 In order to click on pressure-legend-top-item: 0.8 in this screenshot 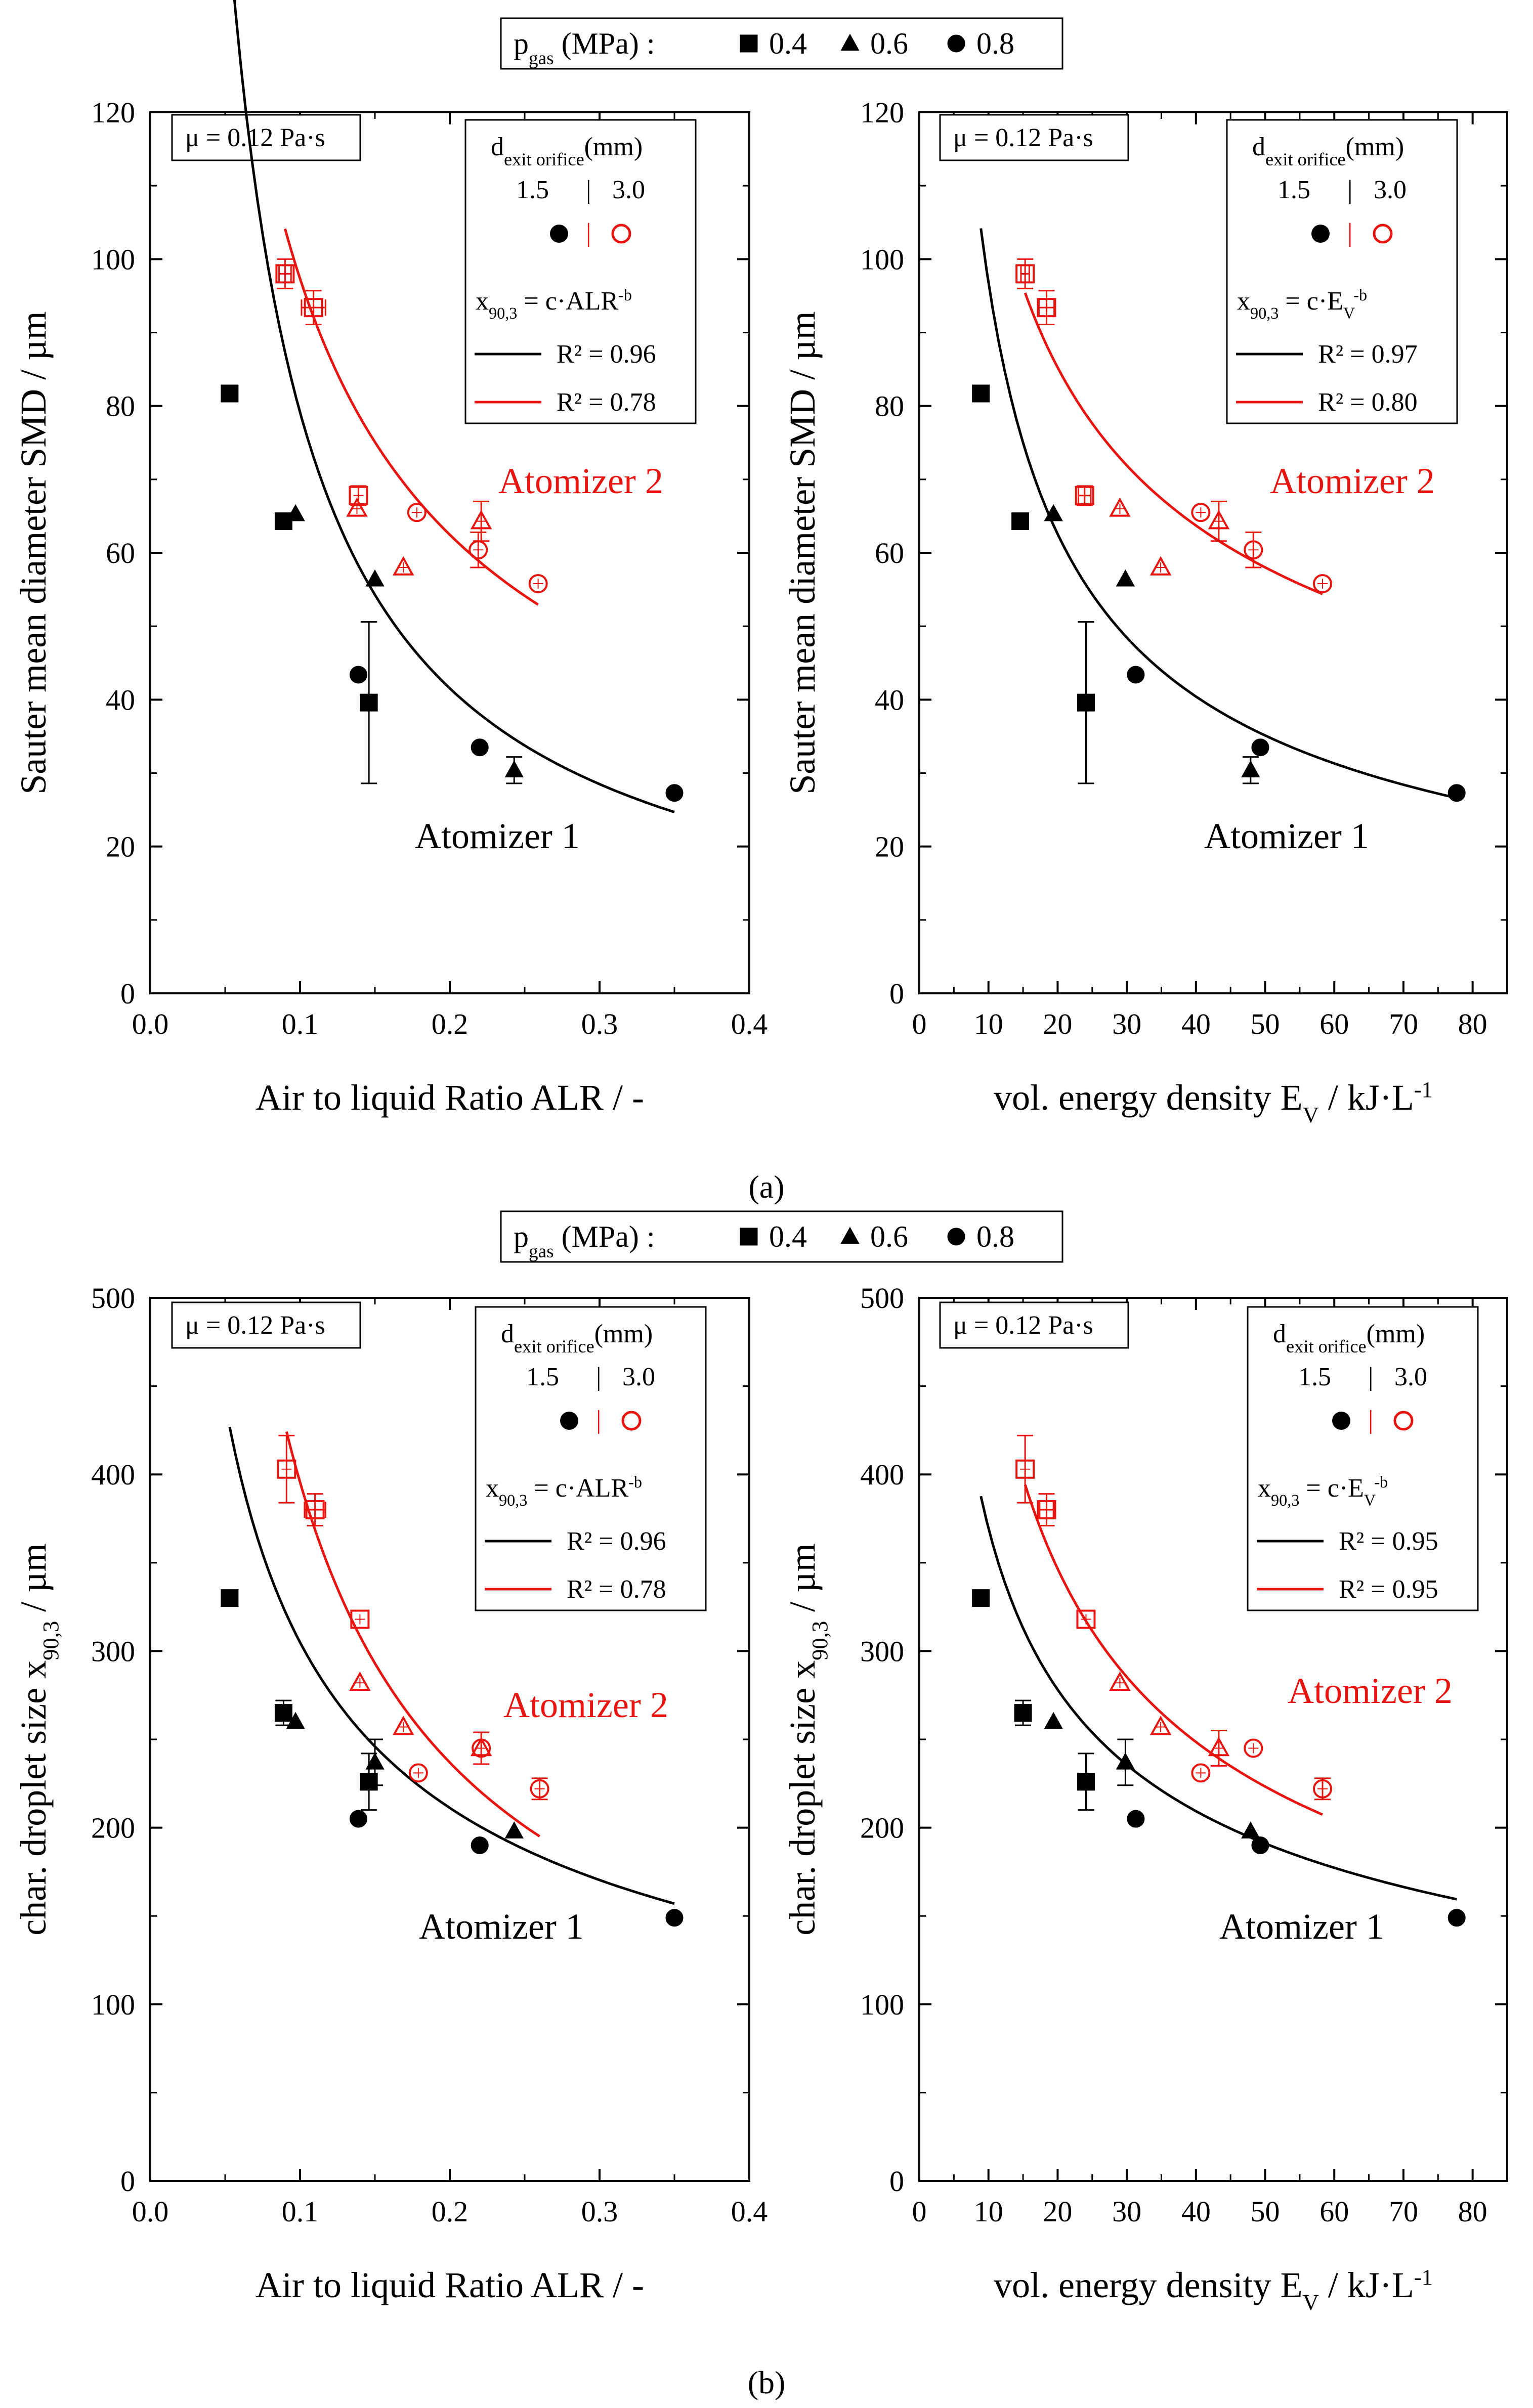, I will do `click(995, 43)`.